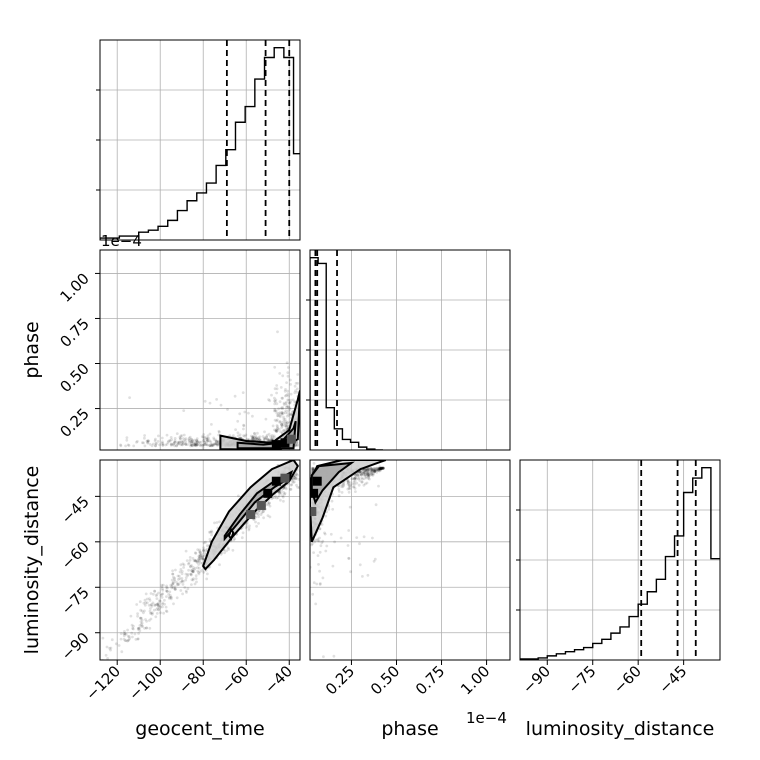 The width and height of the screenshot is (760, 760). Describe the element at coordinates (346, 353) in the screenshot. I see `histogram-phase` at that location.